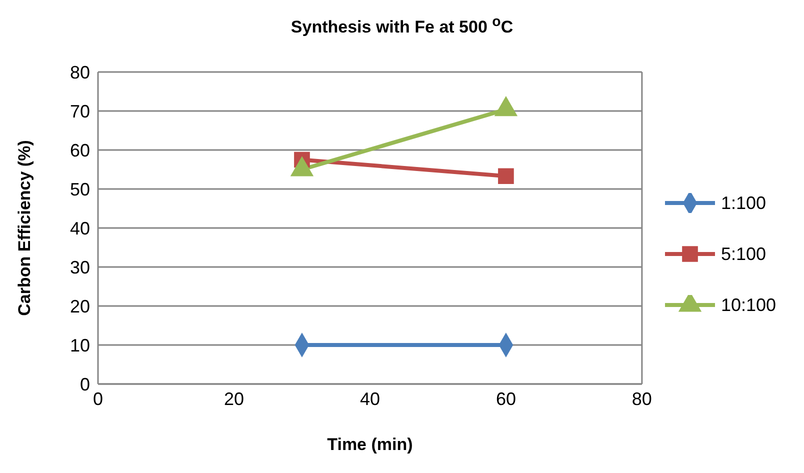  Describe the element at coordinates (80, 72) in the screenshot. I see `y-tick-label: 80` at that location.